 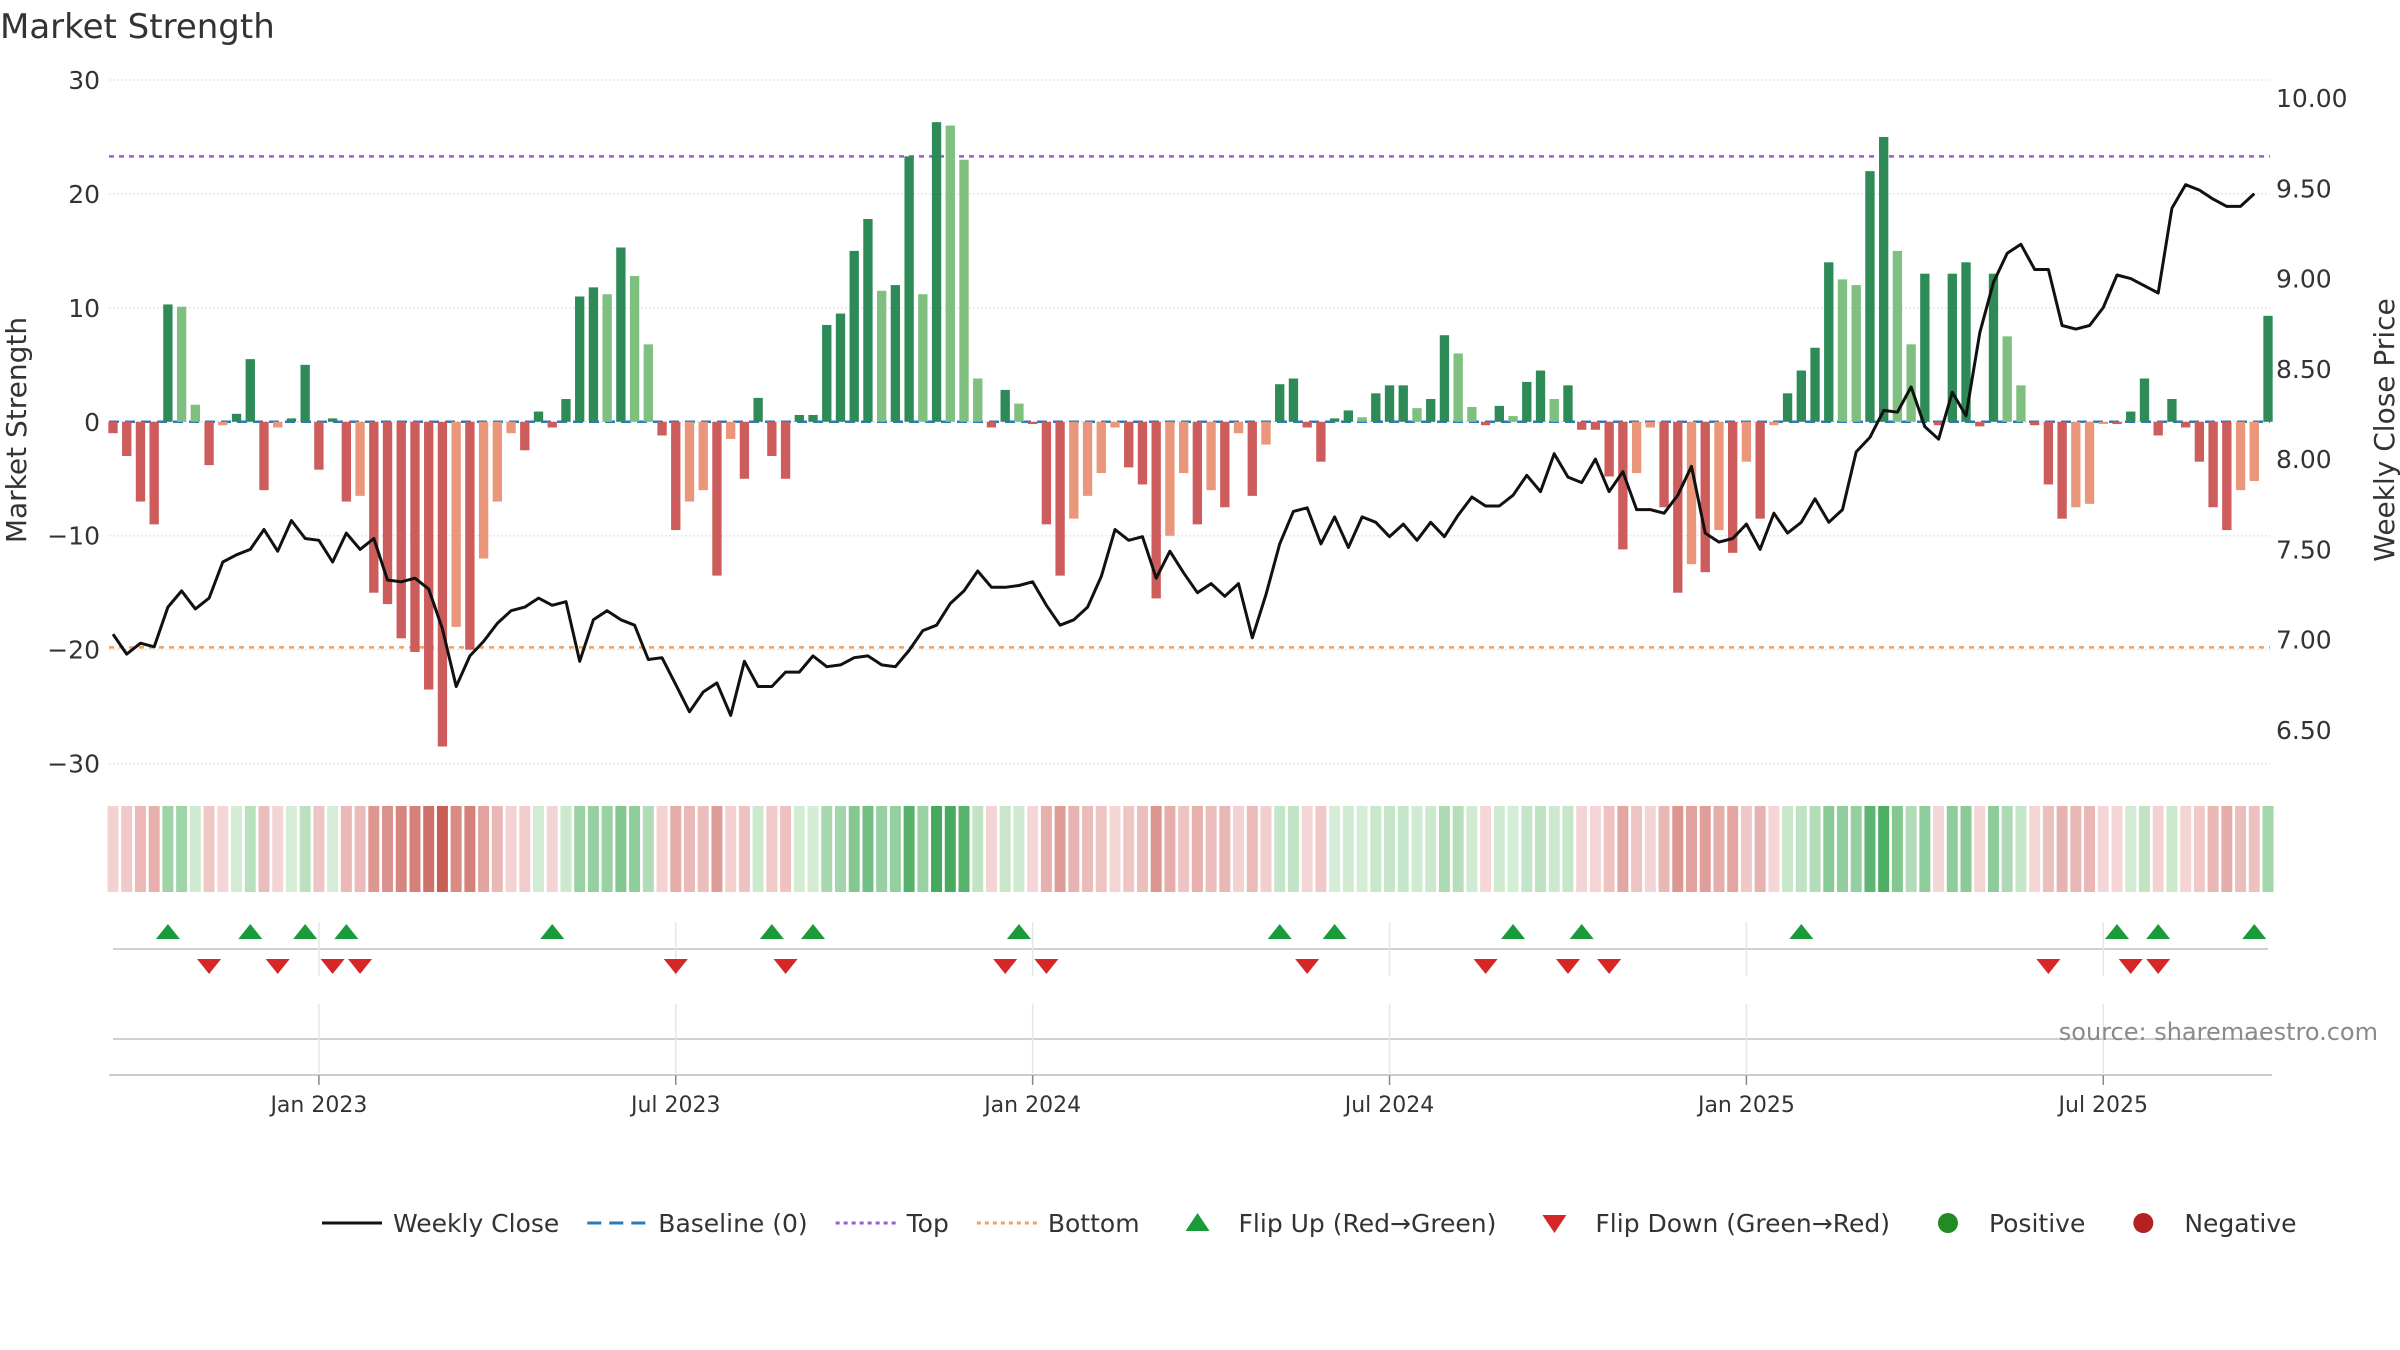 I want to click on legend-item: Positive, so click(x=2011, y=1223).